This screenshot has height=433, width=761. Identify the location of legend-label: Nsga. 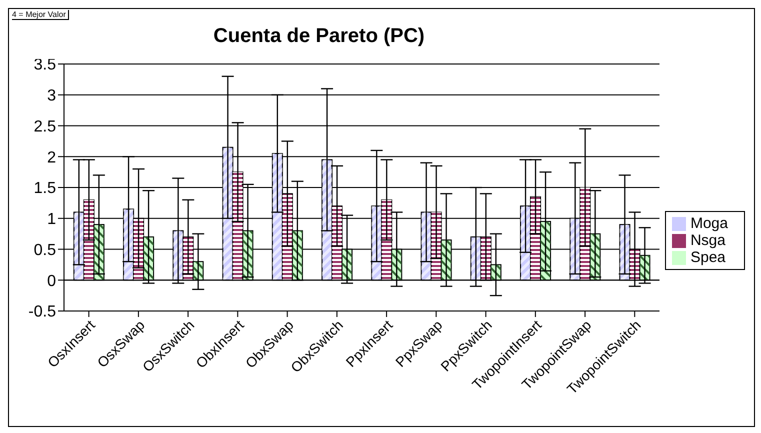
(708, 240).